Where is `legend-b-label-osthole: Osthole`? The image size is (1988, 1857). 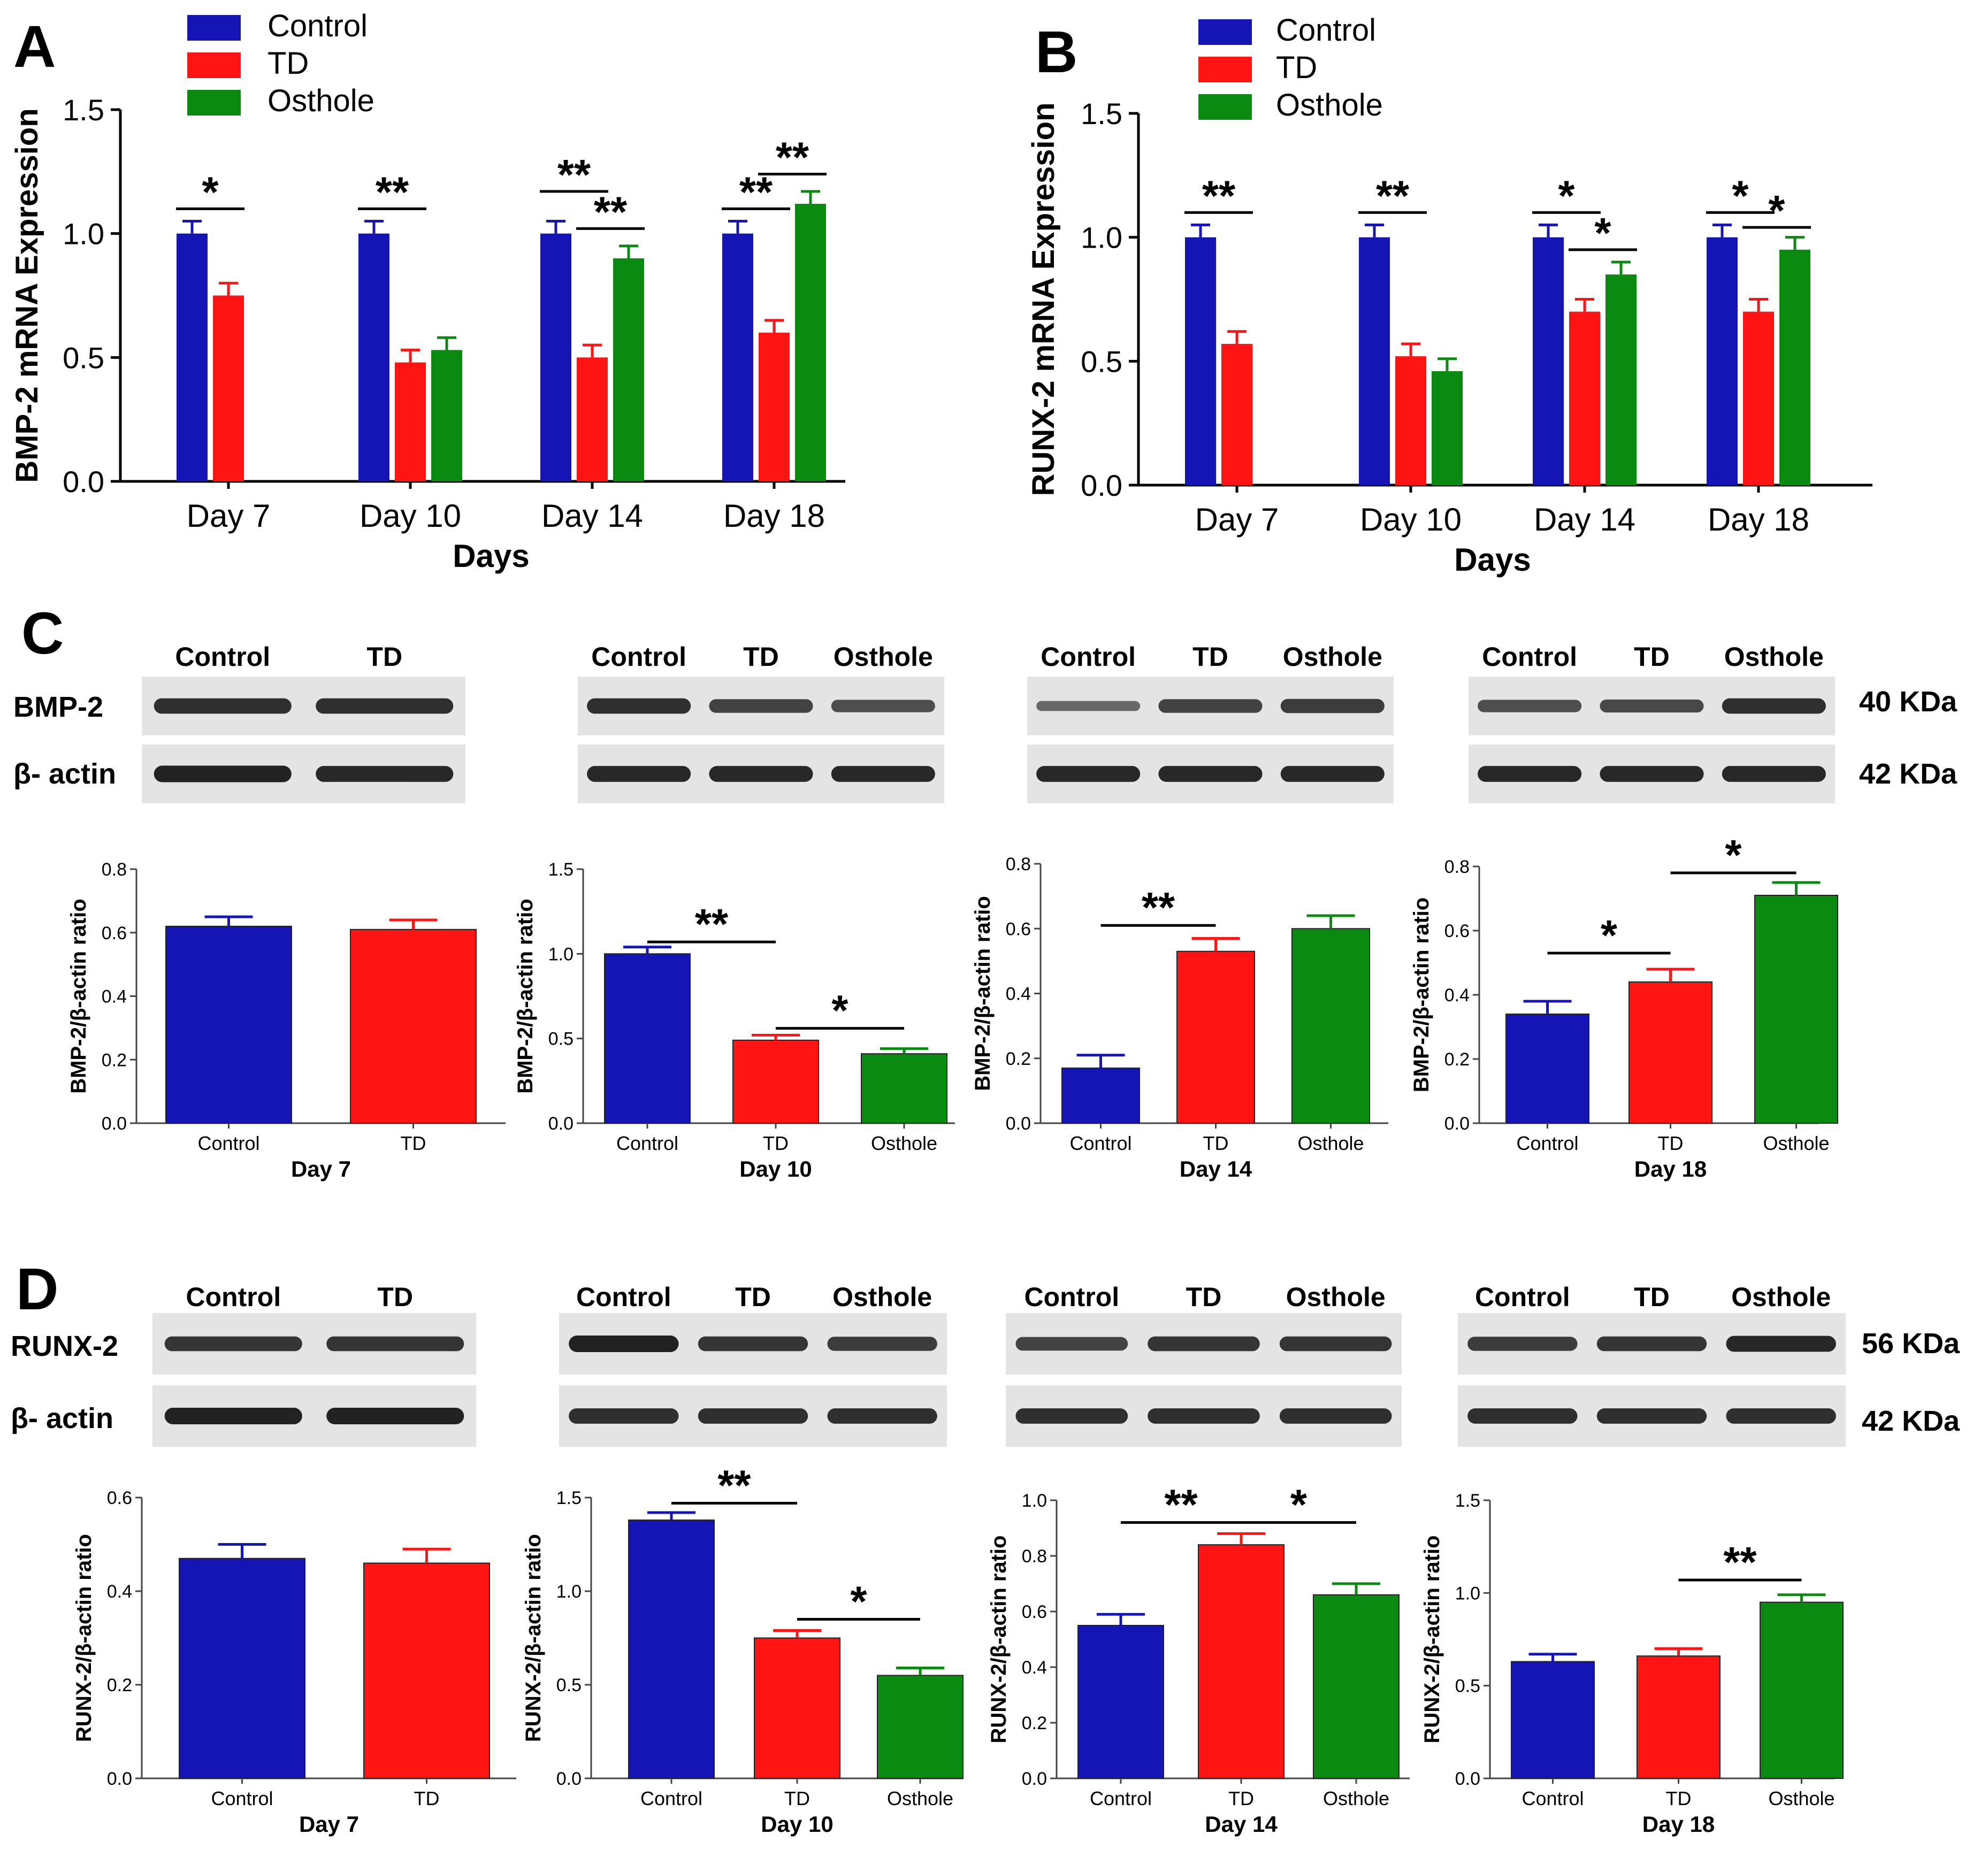
legend-b-label-osthole: Osthole is located at coordinates (1329, 105).